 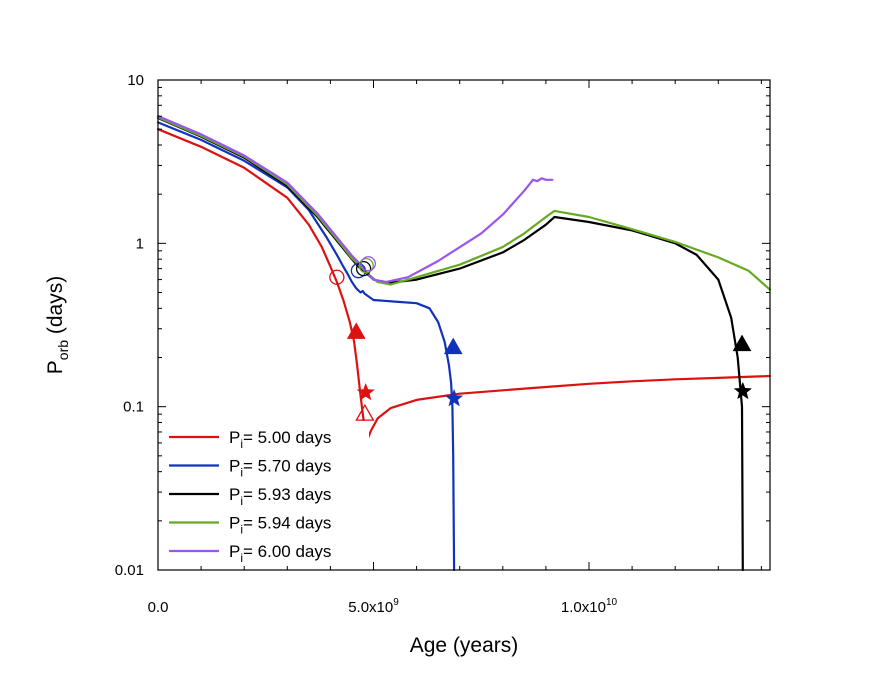 What do you see at coordinates (129, 570) in the screenshot?
I see `y-tick-label: 0.01` at bounding box center [129, 570].